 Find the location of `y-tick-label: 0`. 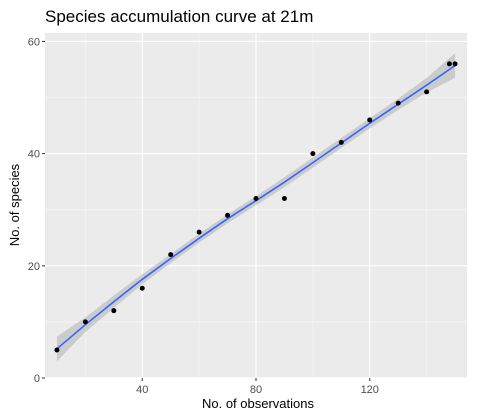

y-tick-label: 0 is located at coordinates (37, 379).